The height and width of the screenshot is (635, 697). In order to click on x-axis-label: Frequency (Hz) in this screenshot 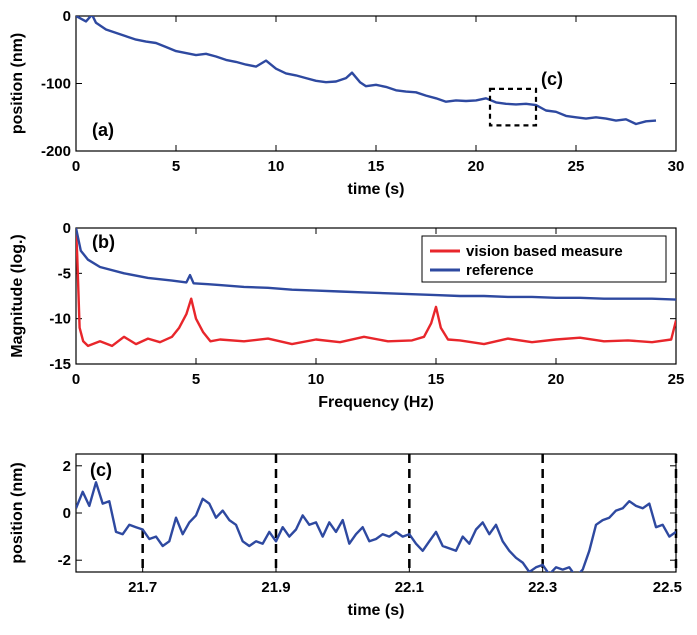, I will do `click(376, 402)`.